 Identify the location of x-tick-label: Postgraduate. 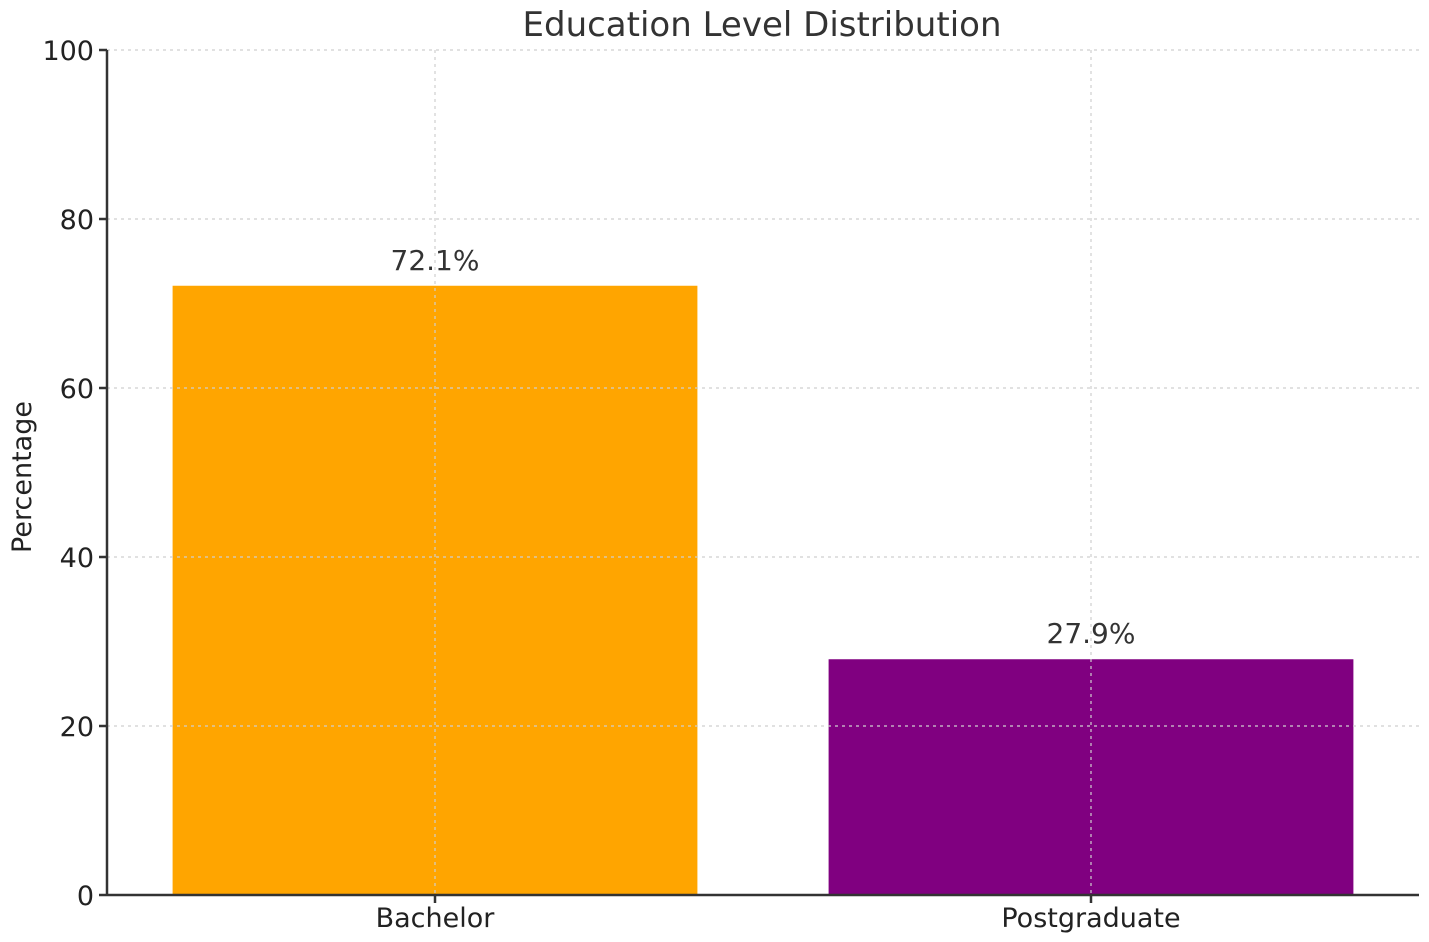
(1090, 918).